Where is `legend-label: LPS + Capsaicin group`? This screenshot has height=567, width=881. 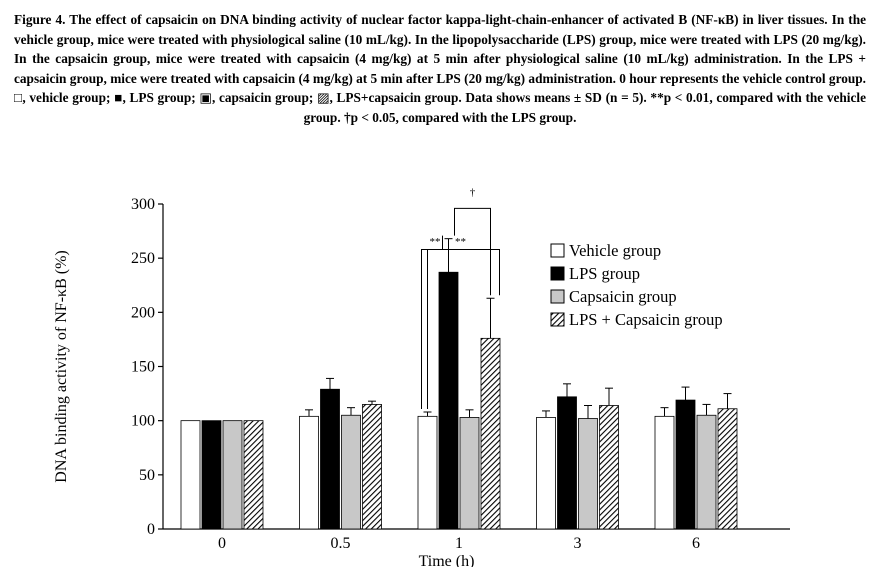
legend-label: LPS + Capsaicin group is located at coordinates (646, 319).